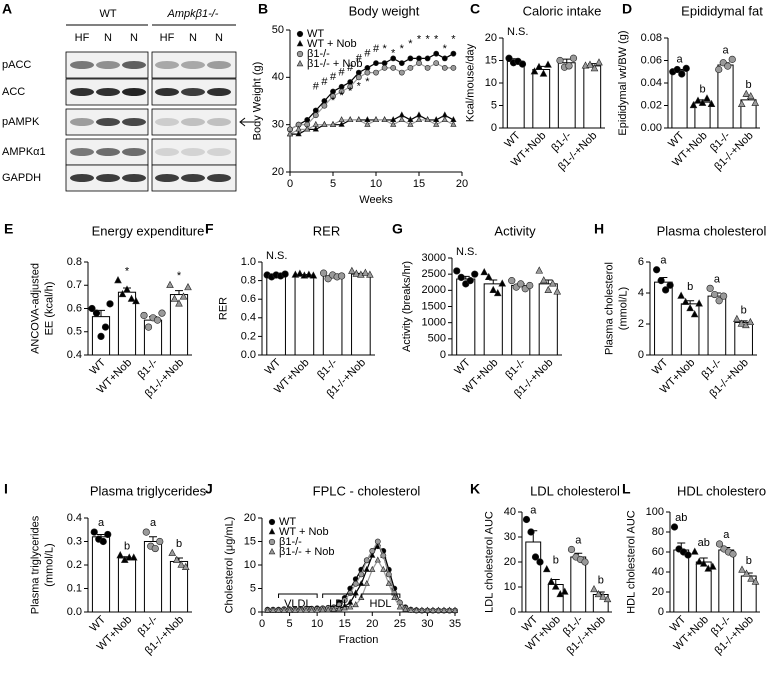 The image size is (766, 697). Describe the element at coordinates (335, 64) in the screenshot. I see `legend-label: β1-/- + Nob` at that location.